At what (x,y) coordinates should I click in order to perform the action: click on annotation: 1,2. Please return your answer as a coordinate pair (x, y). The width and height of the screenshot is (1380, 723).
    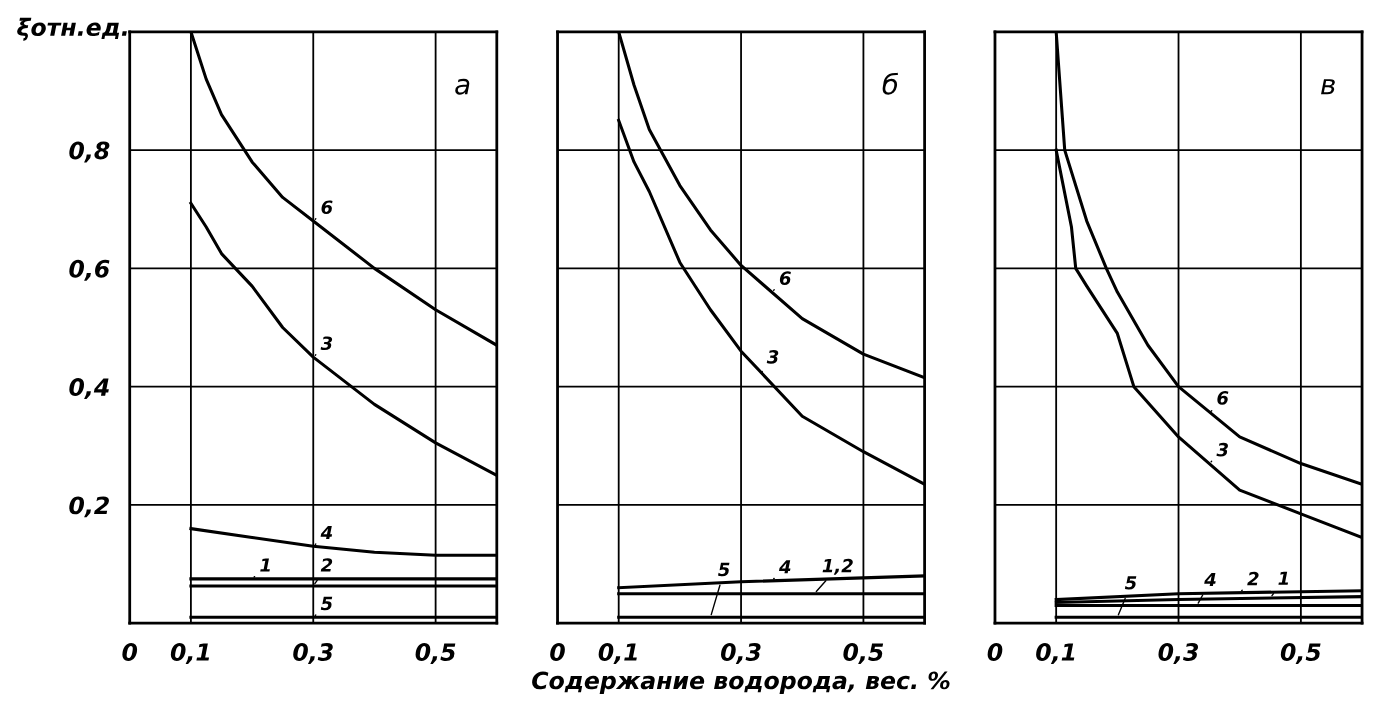
    Looking at the image, I should click on (837, 566).